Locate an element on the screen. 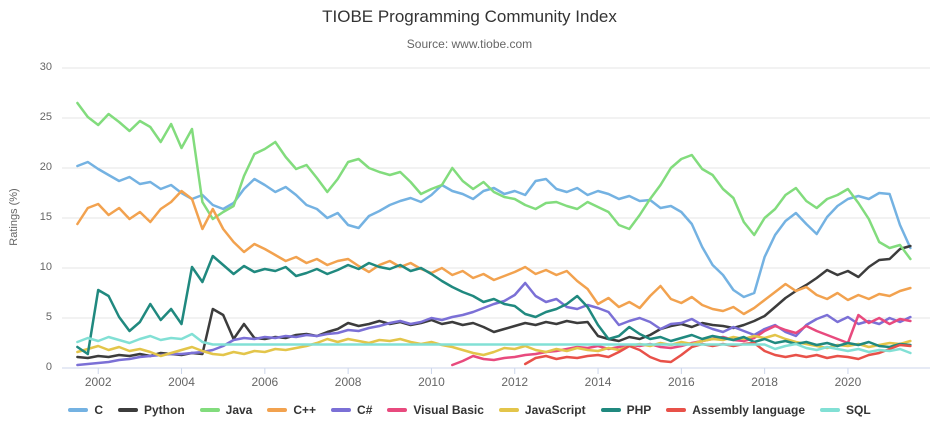  series-line-javascript is located at coordinates (494, 345).